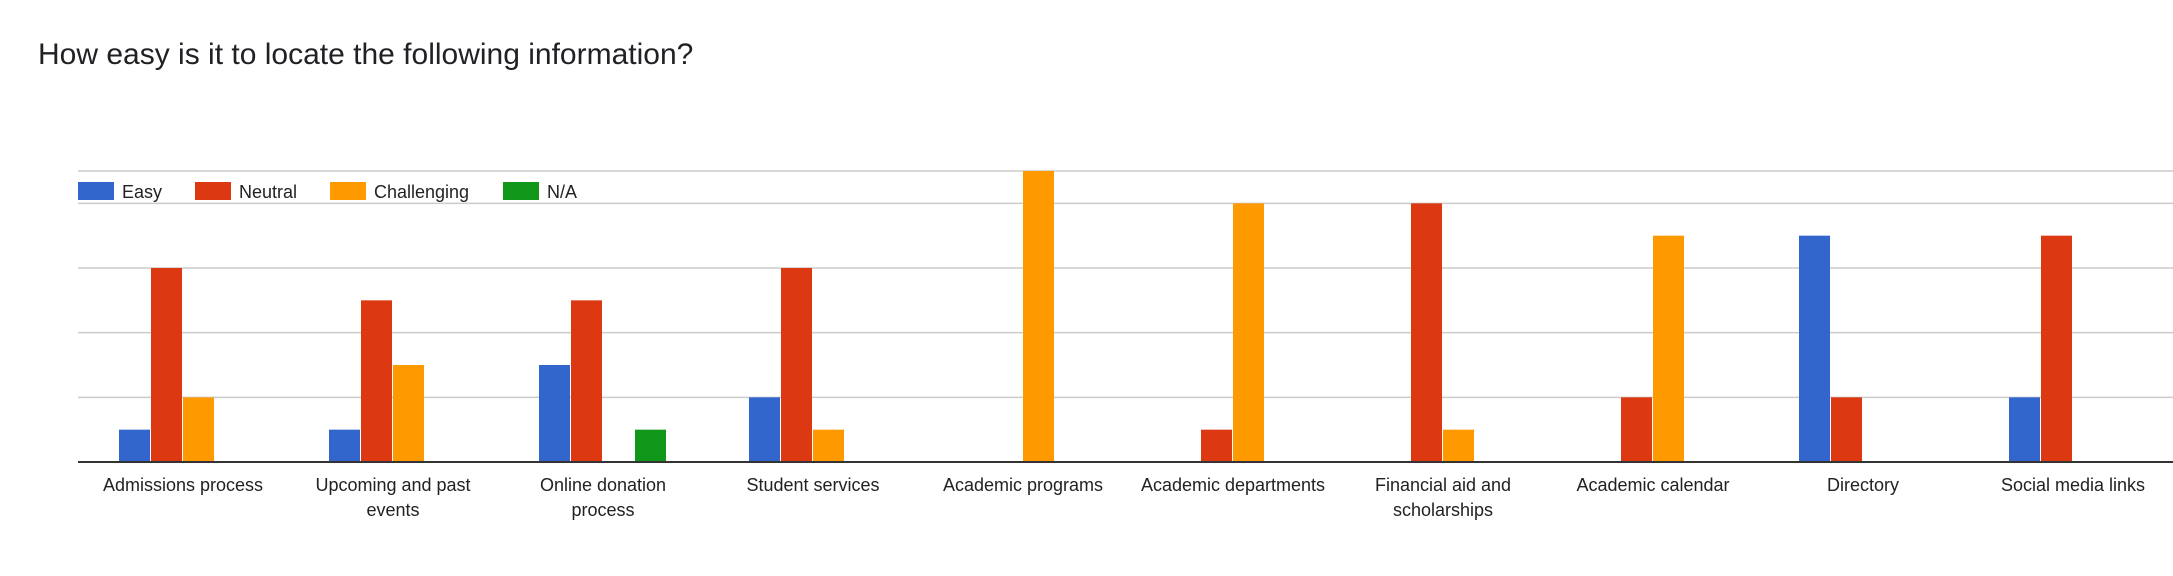 This screenshot has width=2173, height=576. Describe the element at coordinates (392, 497) in the screenshot. I see `category-label: Upcoming and past events` at that location.